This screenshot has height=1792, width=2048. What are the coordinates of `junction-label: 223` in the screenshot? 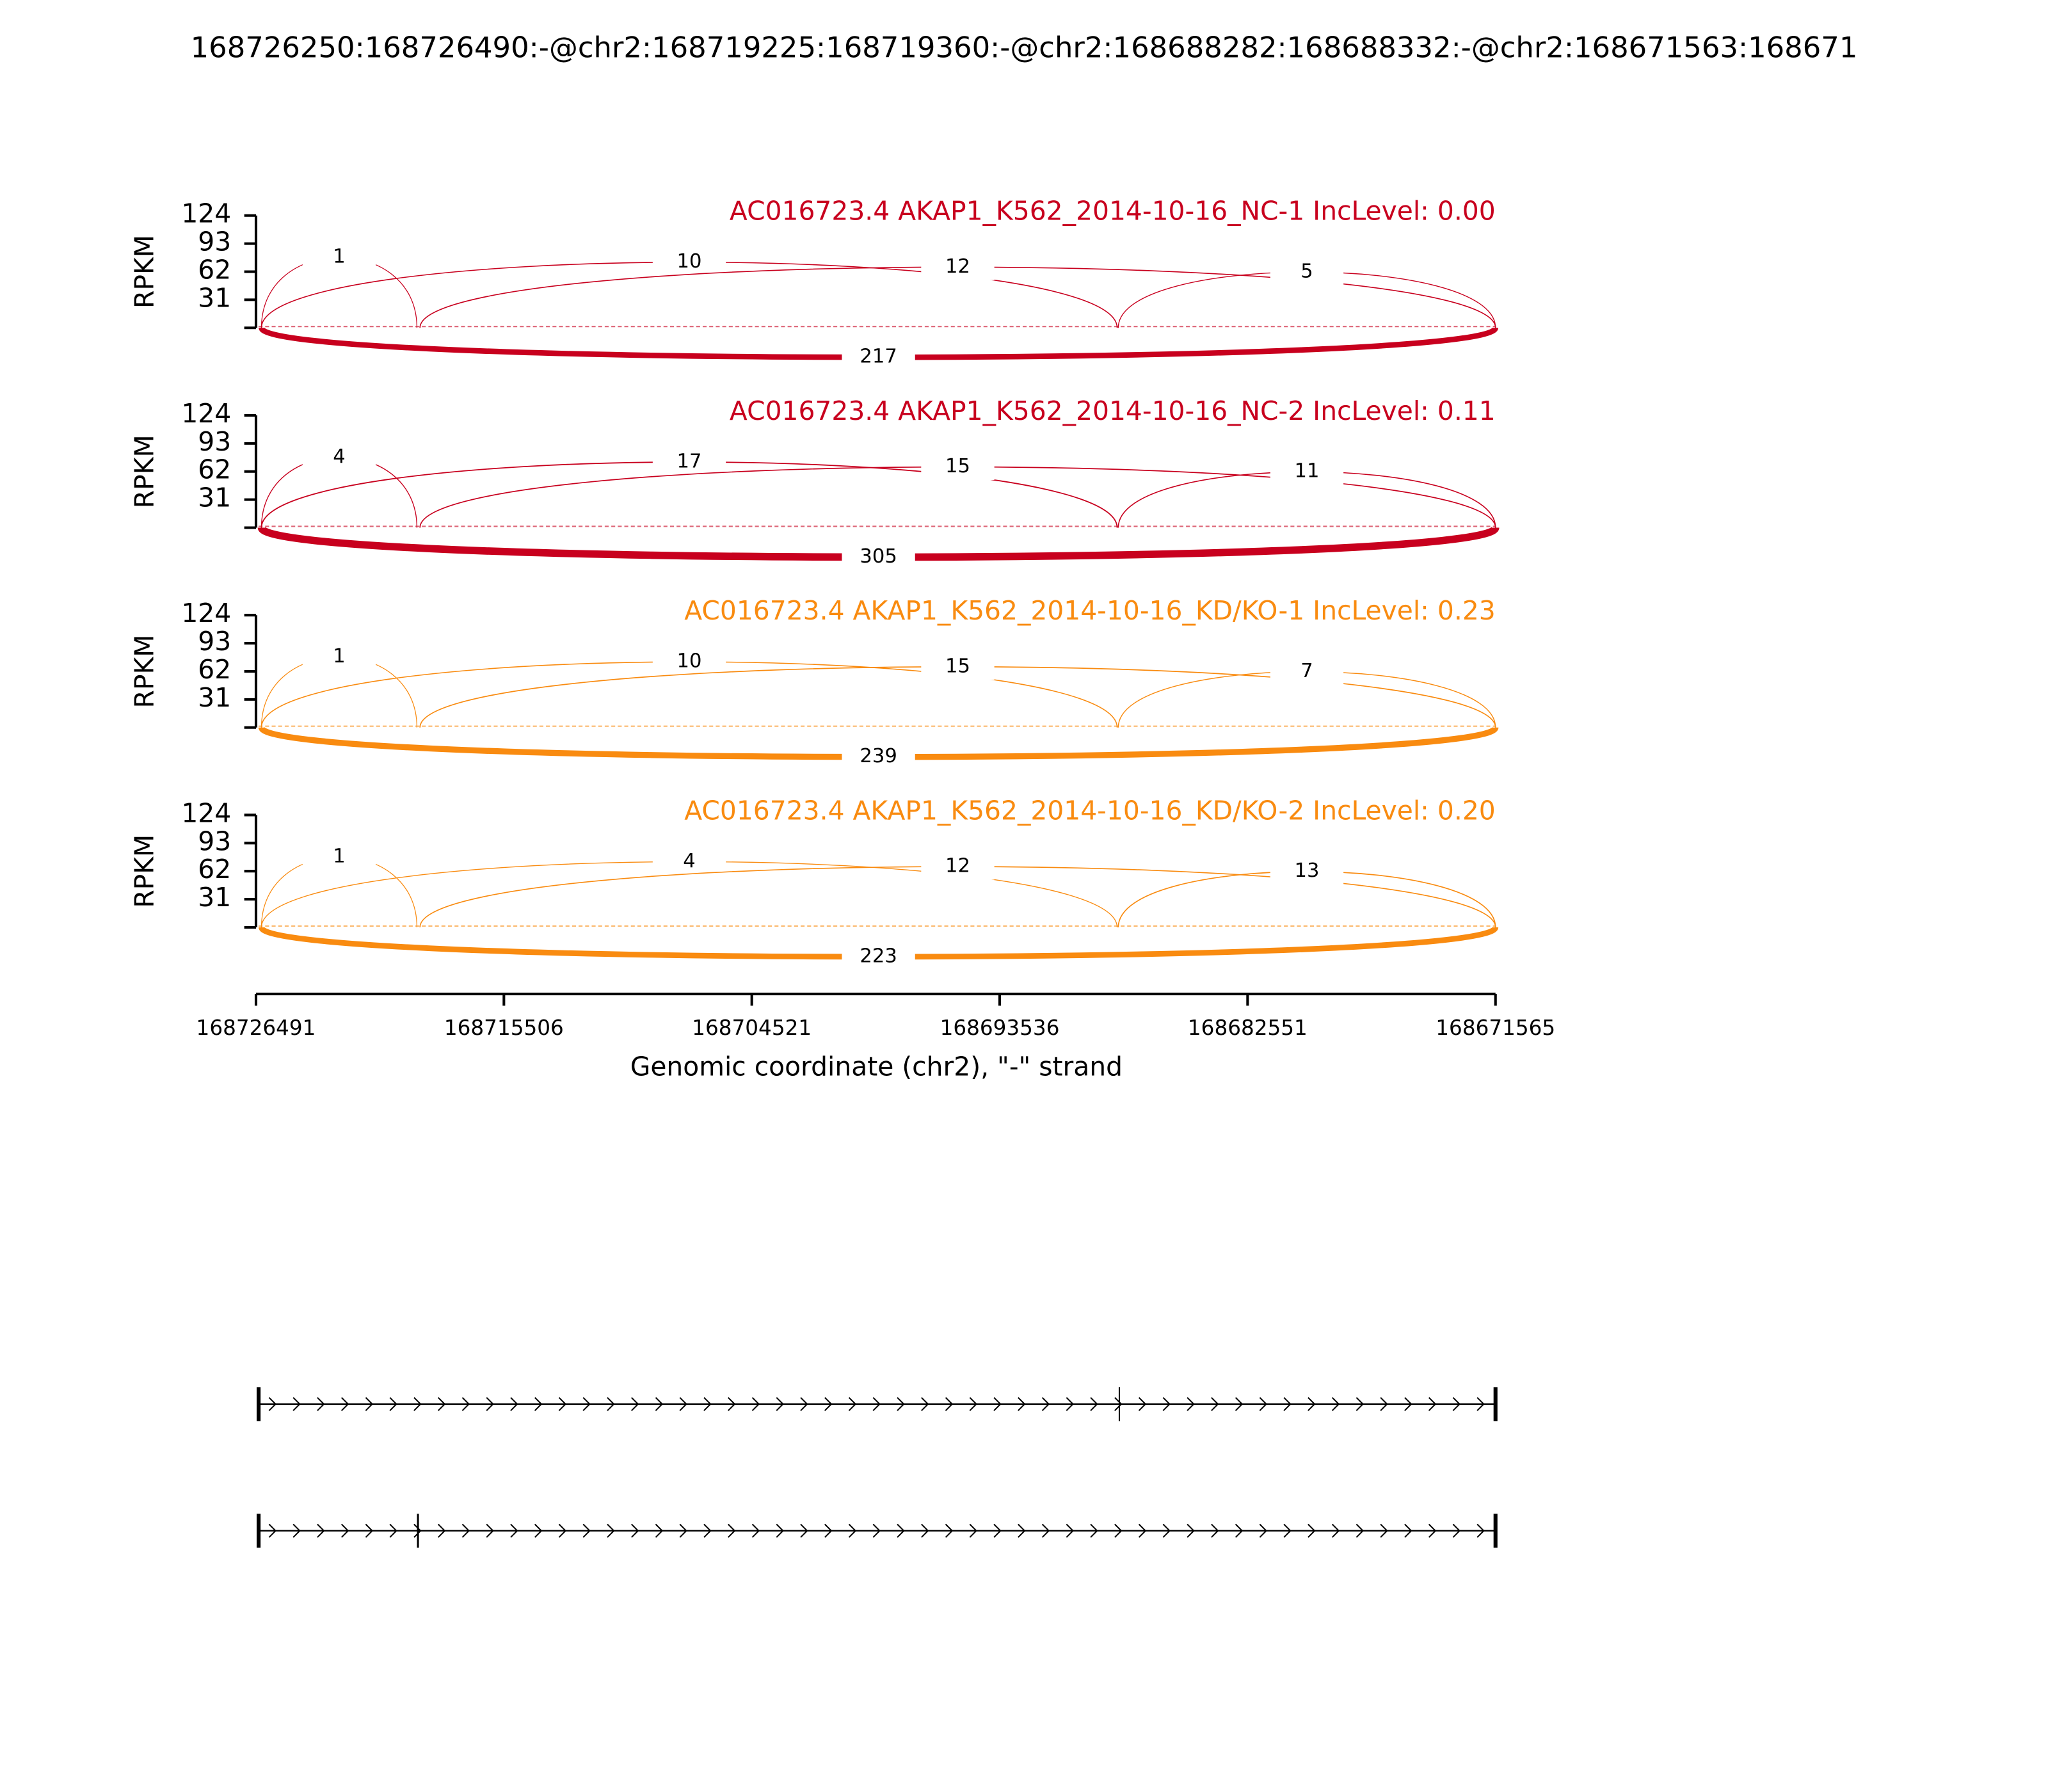 It's located at (878, 956).